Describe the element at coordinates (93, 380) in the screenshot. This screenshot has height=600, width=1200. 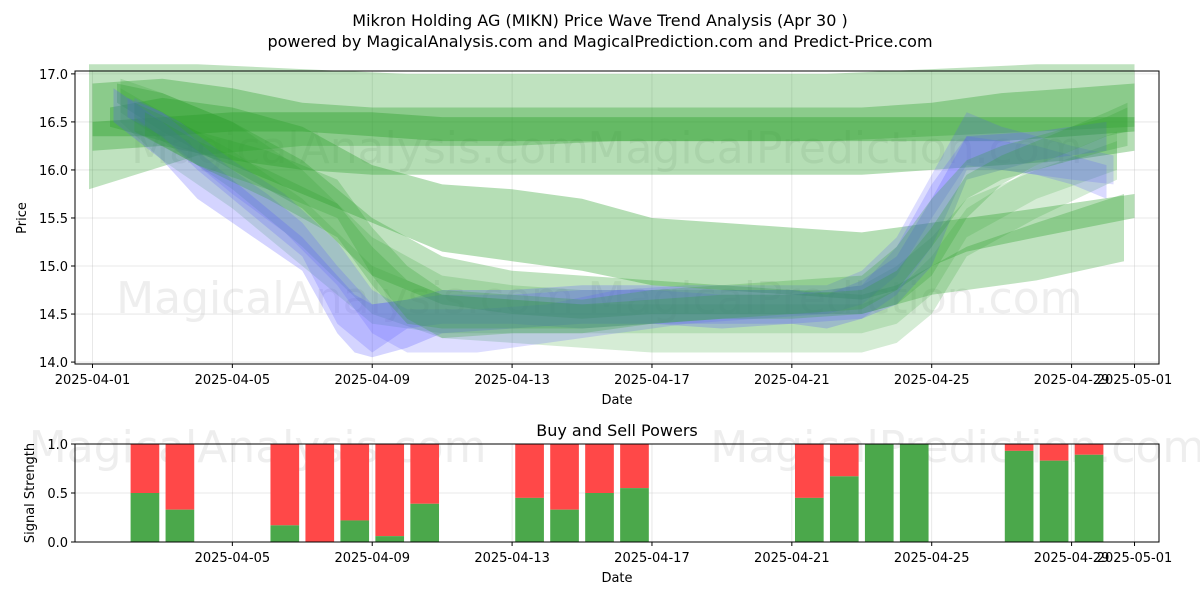
I see `x-tick-label: 2025-04-01` at that location.